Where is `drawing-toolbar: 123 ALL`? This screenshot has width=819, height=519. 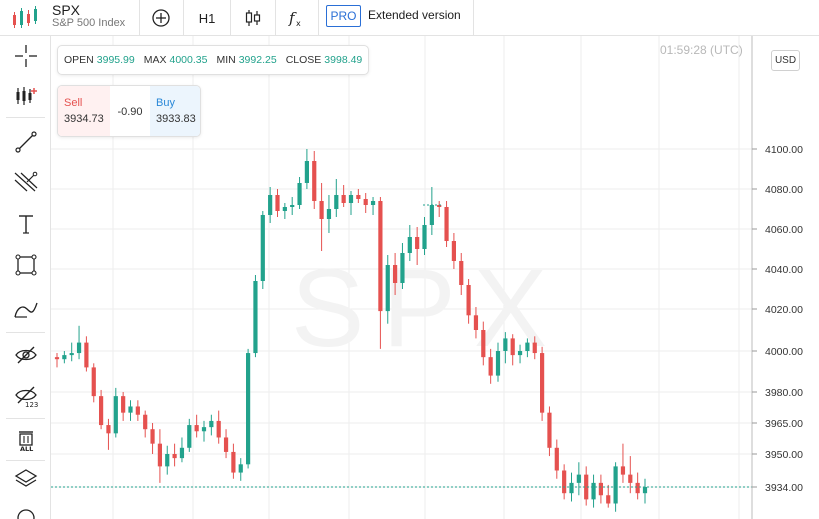 drawing-toolbar: 123 ALL is located at coordinates (25, 277).